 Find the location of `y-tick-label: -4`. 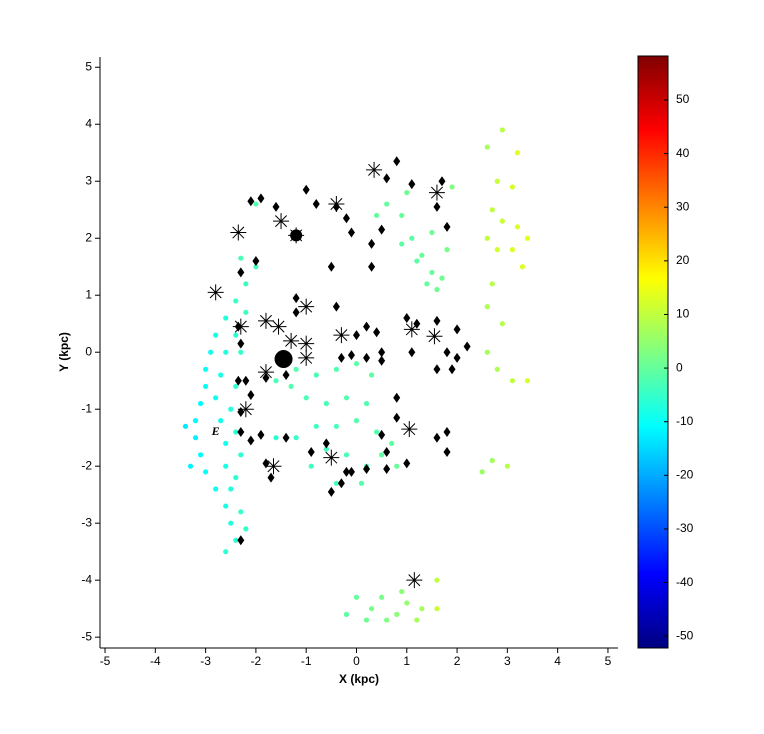

y-tick-label: -4 is located at coordinates (86, 579).